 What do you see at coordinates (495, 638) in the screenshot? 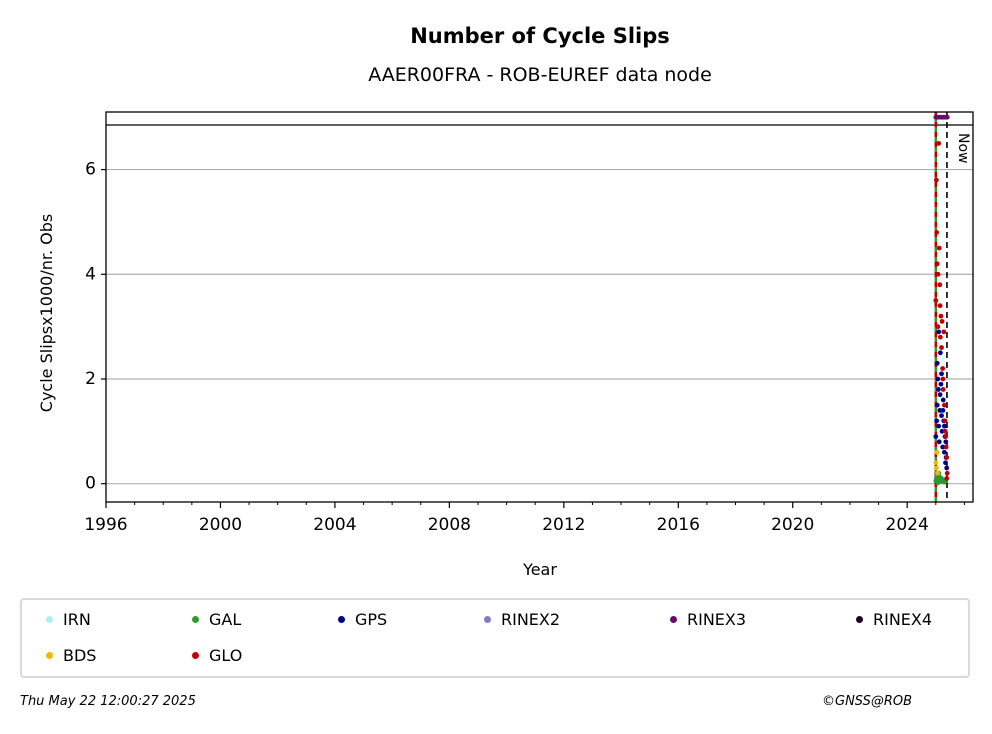
I see `legend: IRN GAL GPS RINEX2 RINEX3 RINEX4 BDS GLO` at bounding box center [495, 638].